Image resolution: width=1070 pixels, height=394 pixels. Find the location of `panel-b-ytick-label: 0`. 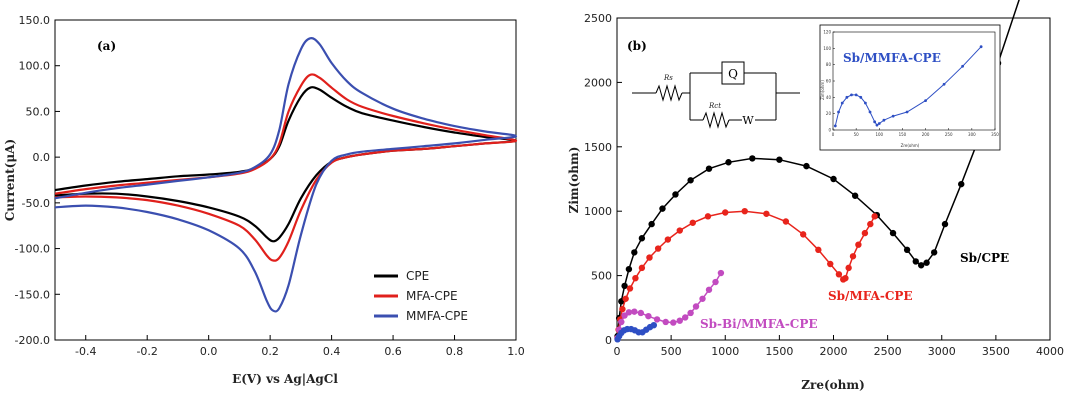

panel-b-ytick-label: 0 is located at coordinates (608, 340).